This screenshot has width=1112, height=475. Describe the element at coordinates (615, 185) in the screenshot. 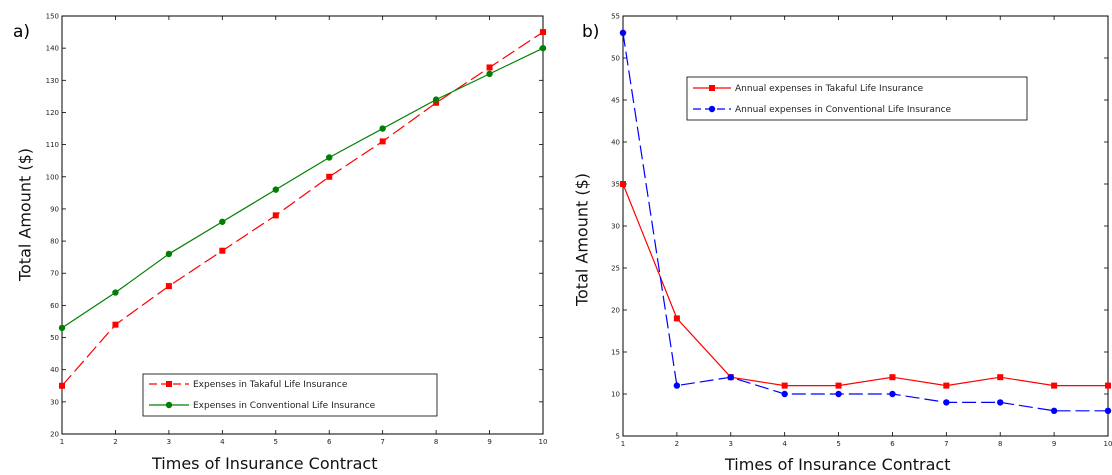

I see `y-tick-label: 35` at that location.